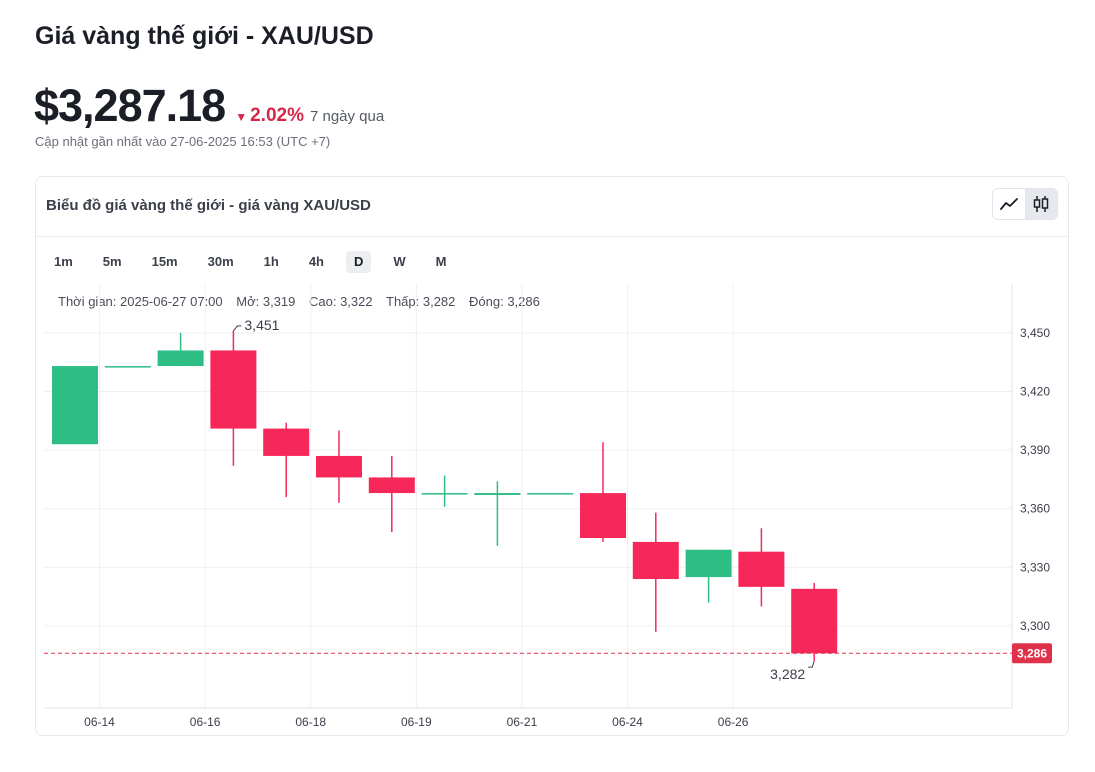 Image resolution: width=1095 pixels, height=772 pixels. I want to click on timeframe-1m: 1m, so click(63, 261).